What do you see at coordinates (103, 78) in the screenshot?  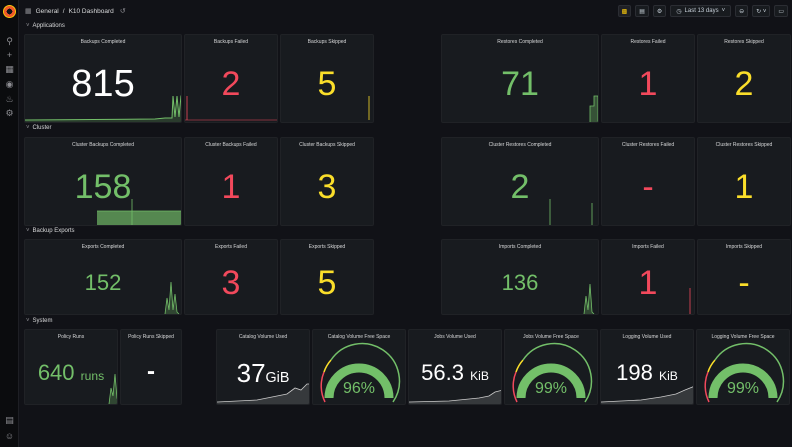 I see `panel-backups-completed: Backups Completed 815` at bounding box center [103, 78].